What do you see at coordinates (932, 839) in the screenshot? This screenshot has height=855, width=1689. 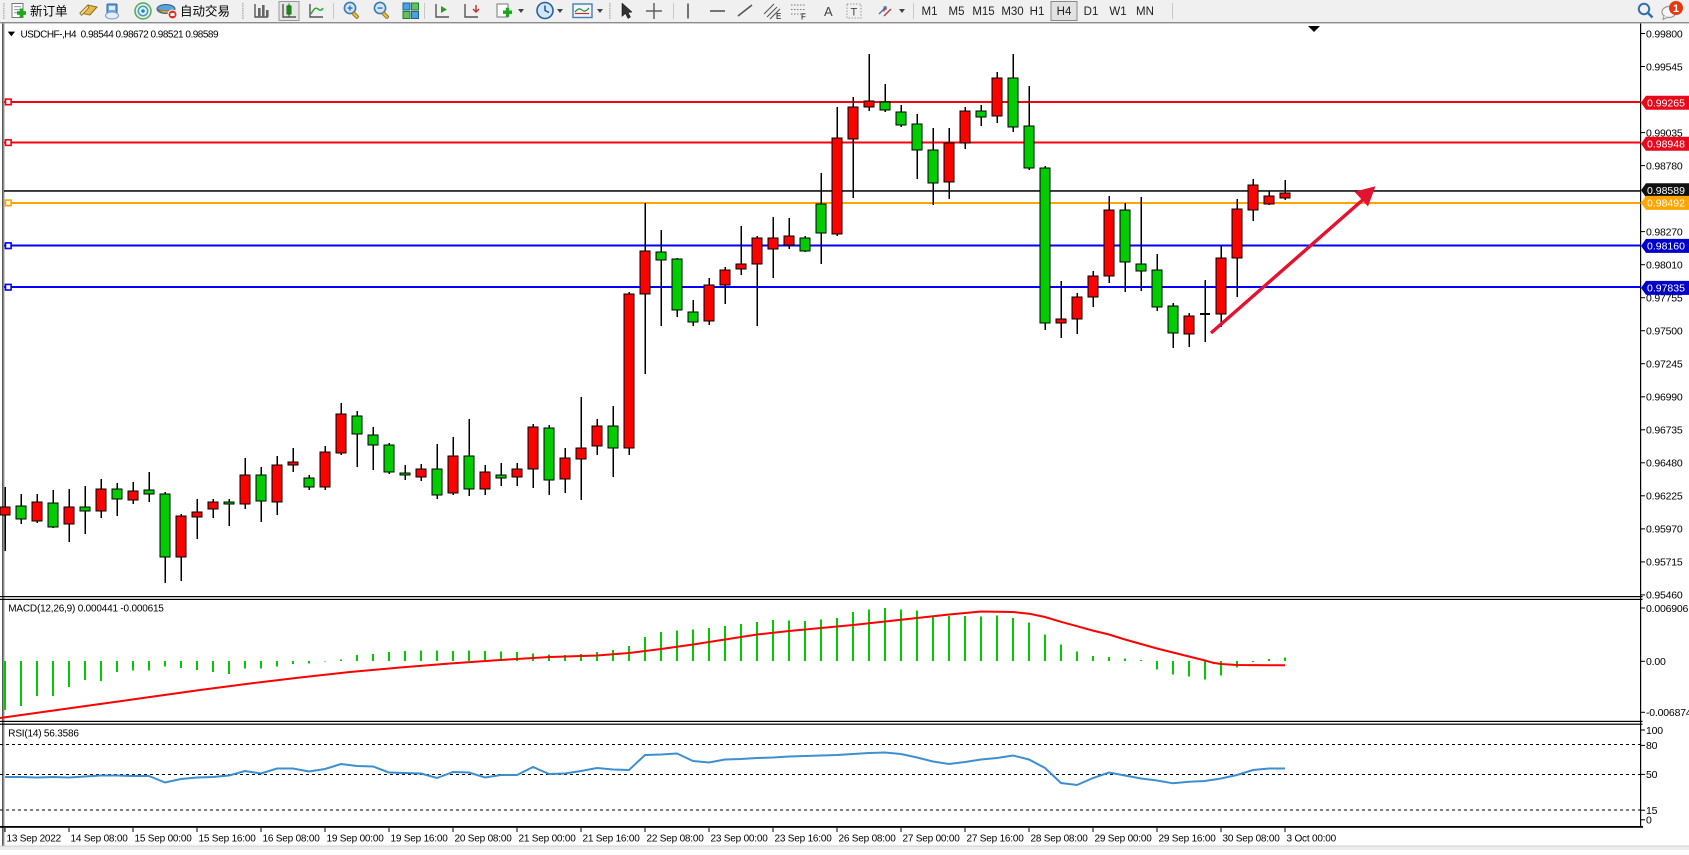 I see `svg-text: 27 Sep 00:00` at bounding box center [932, 839].